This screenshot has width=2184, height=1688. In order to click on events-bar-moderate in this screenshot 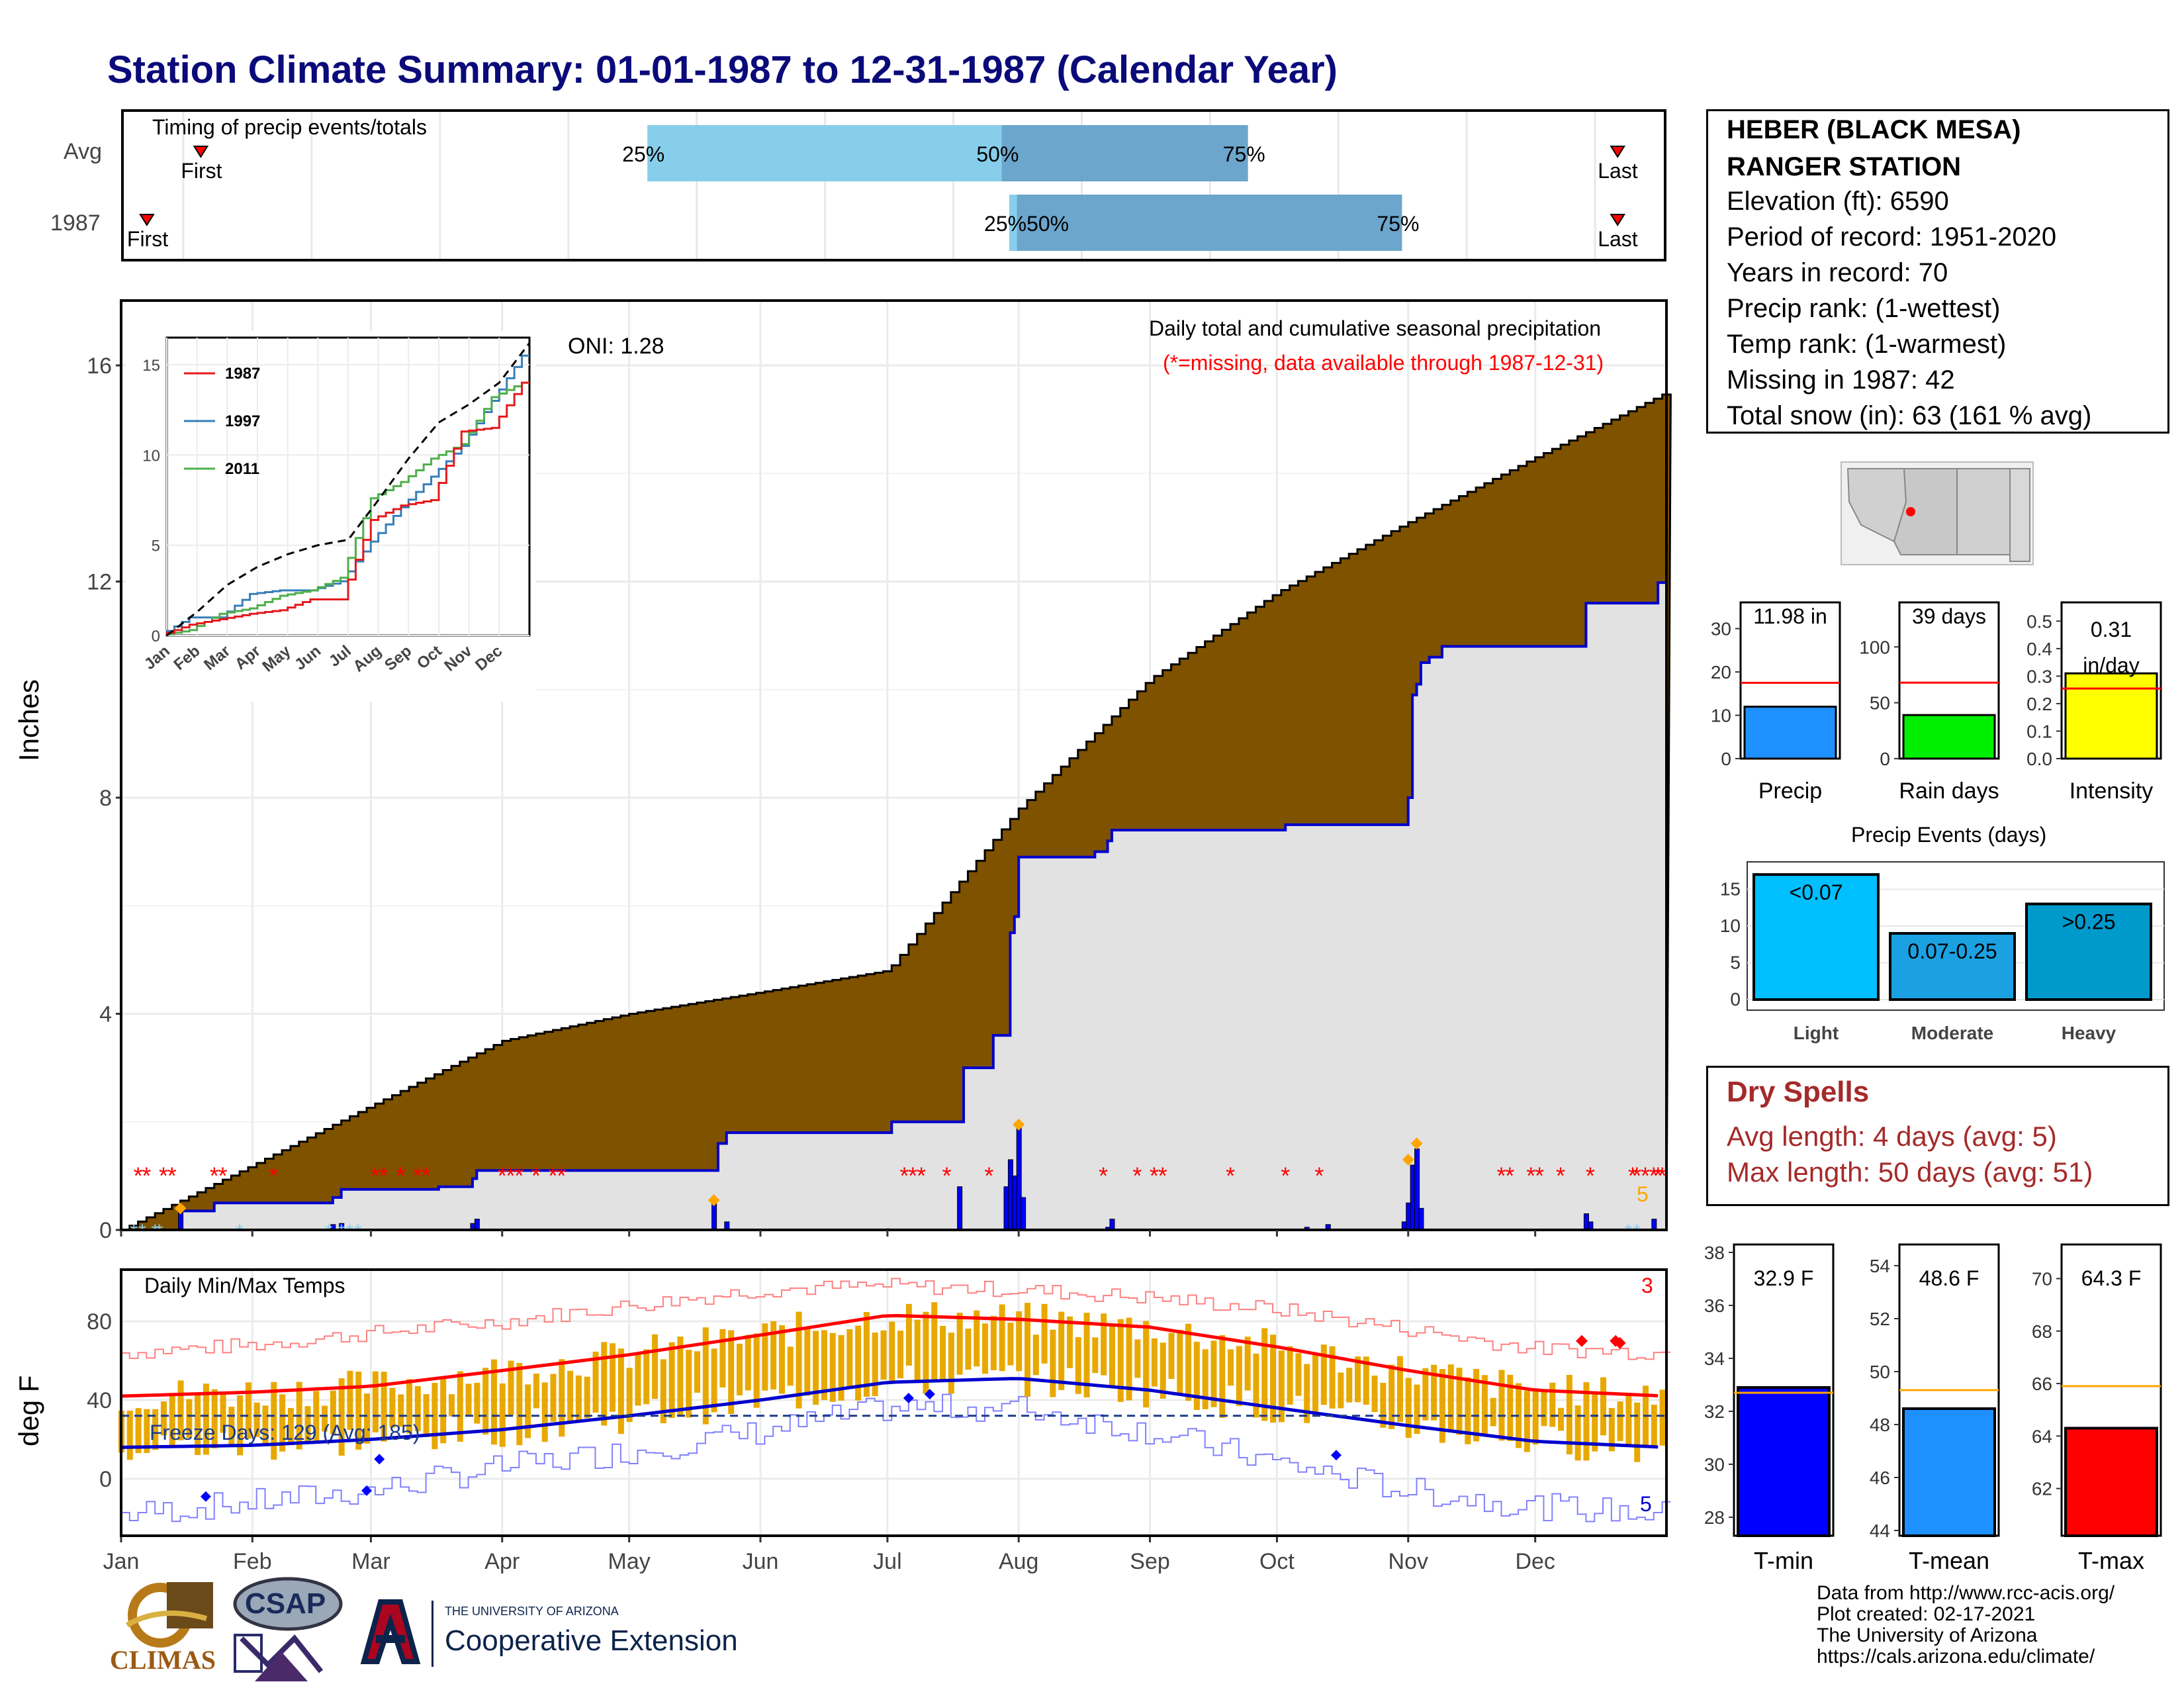, I will do `click(1952, 966)`.